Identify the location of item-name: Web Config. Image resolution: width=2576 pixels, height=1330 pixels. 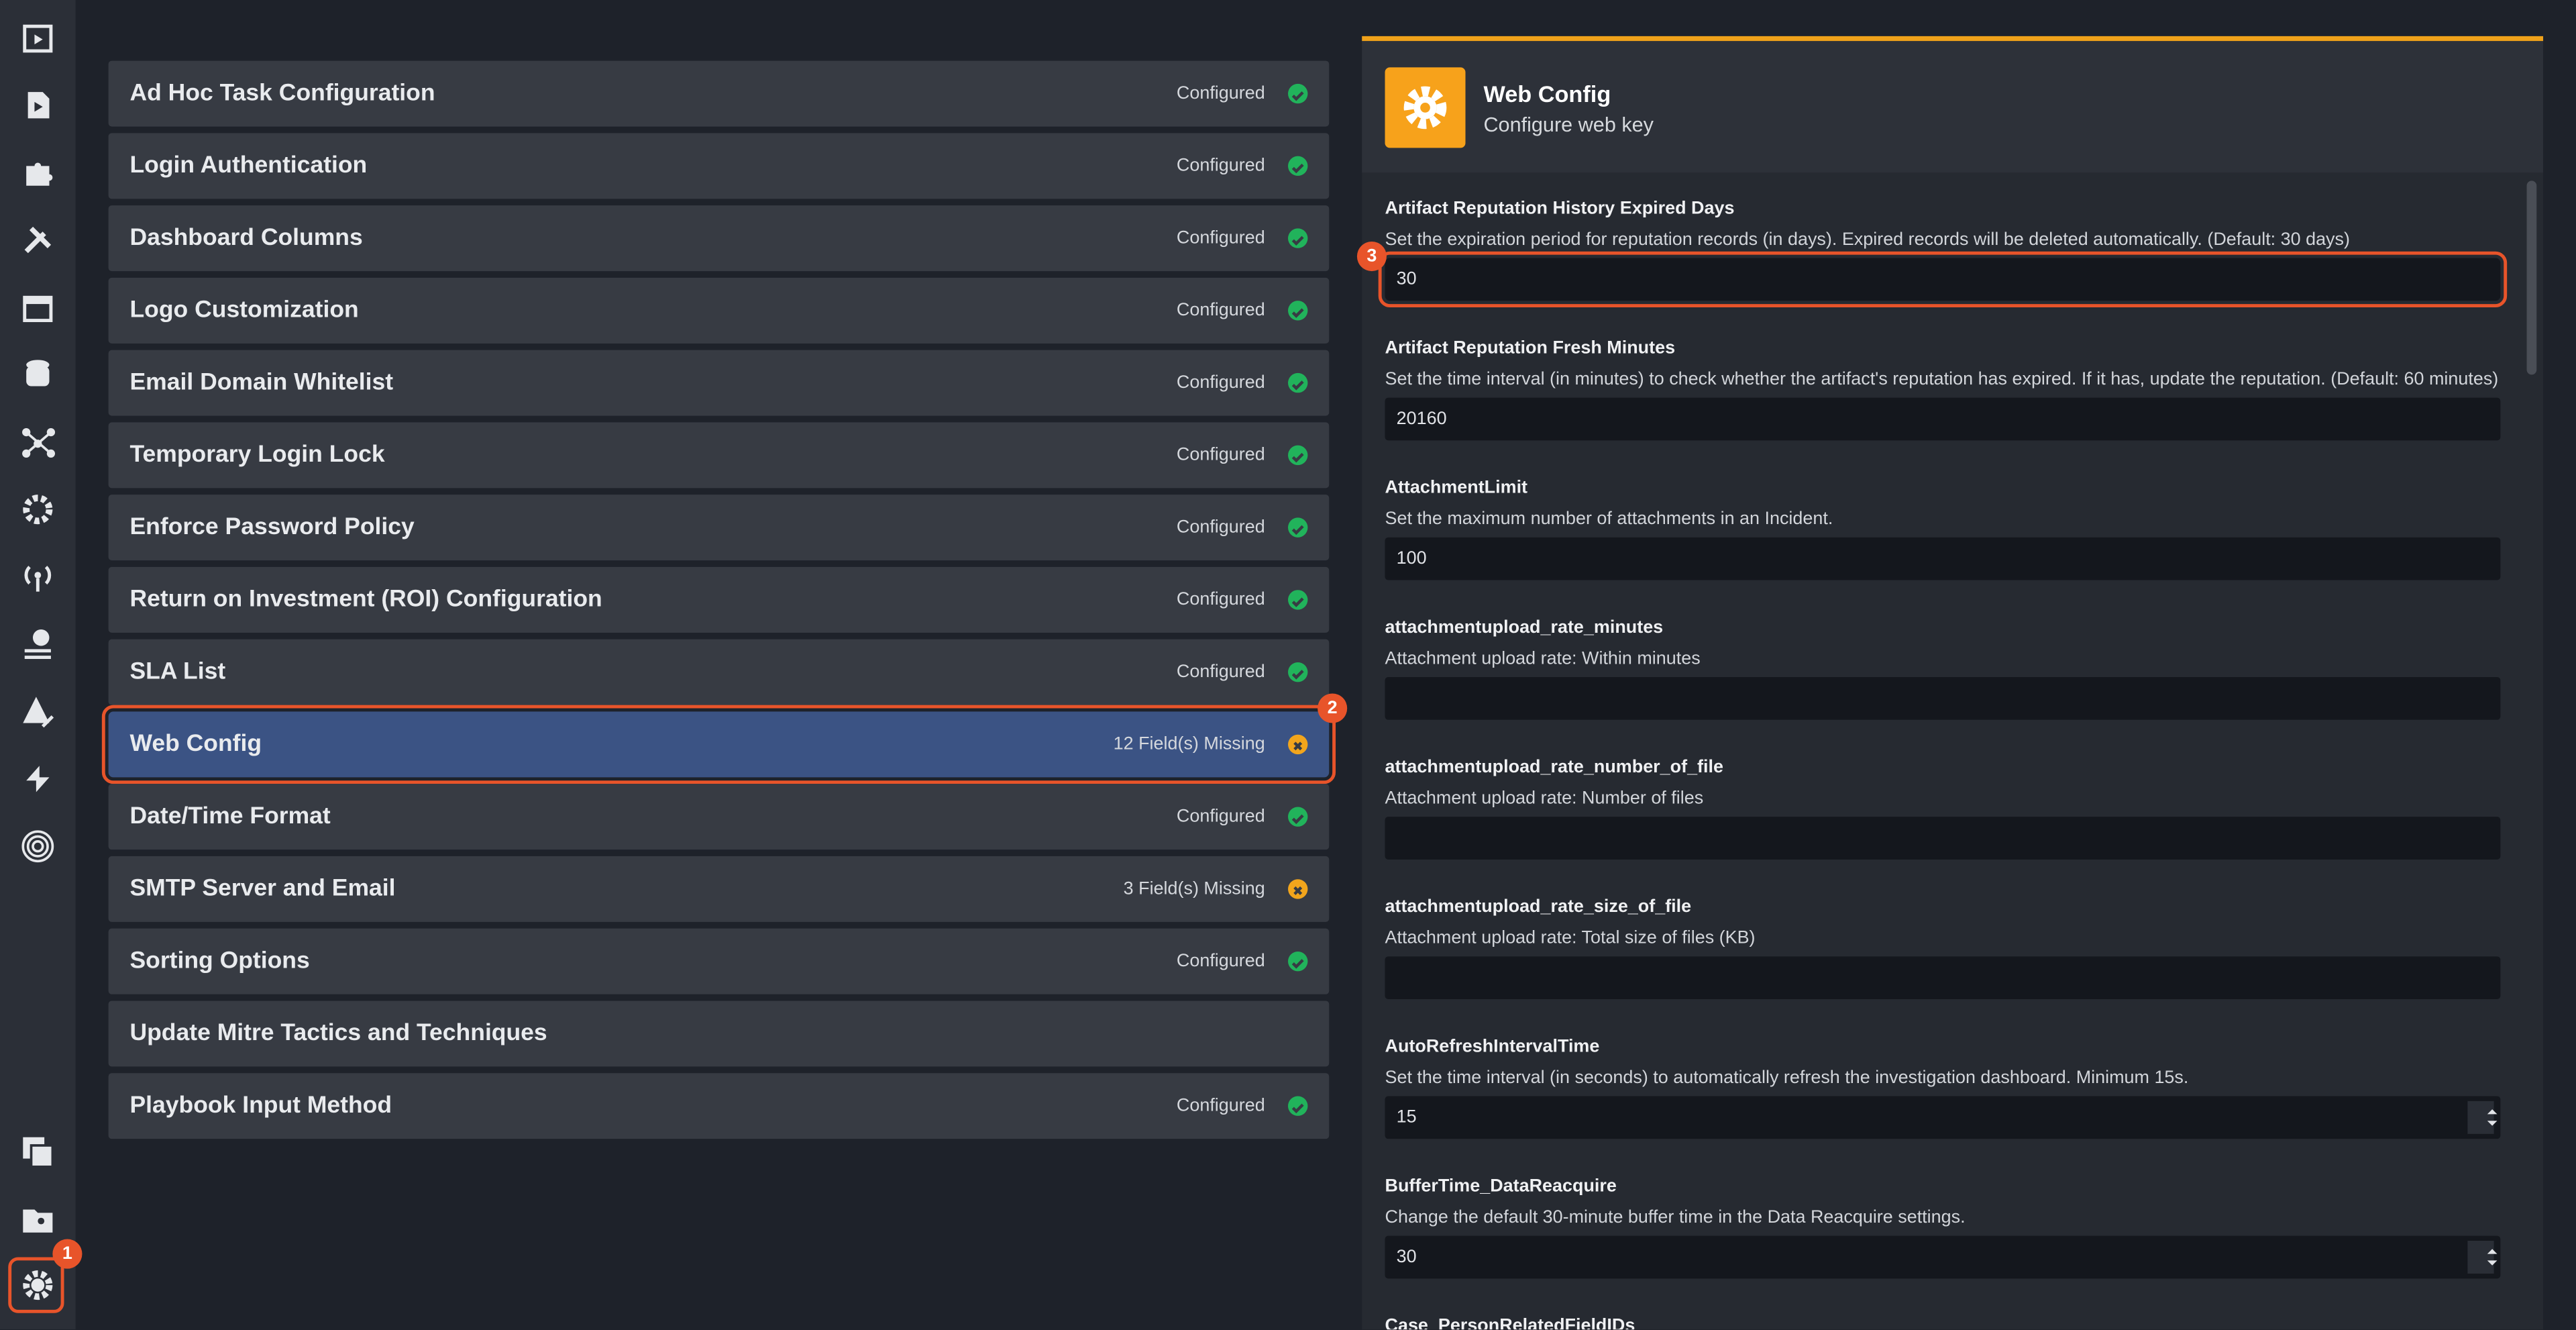
(195, 744).